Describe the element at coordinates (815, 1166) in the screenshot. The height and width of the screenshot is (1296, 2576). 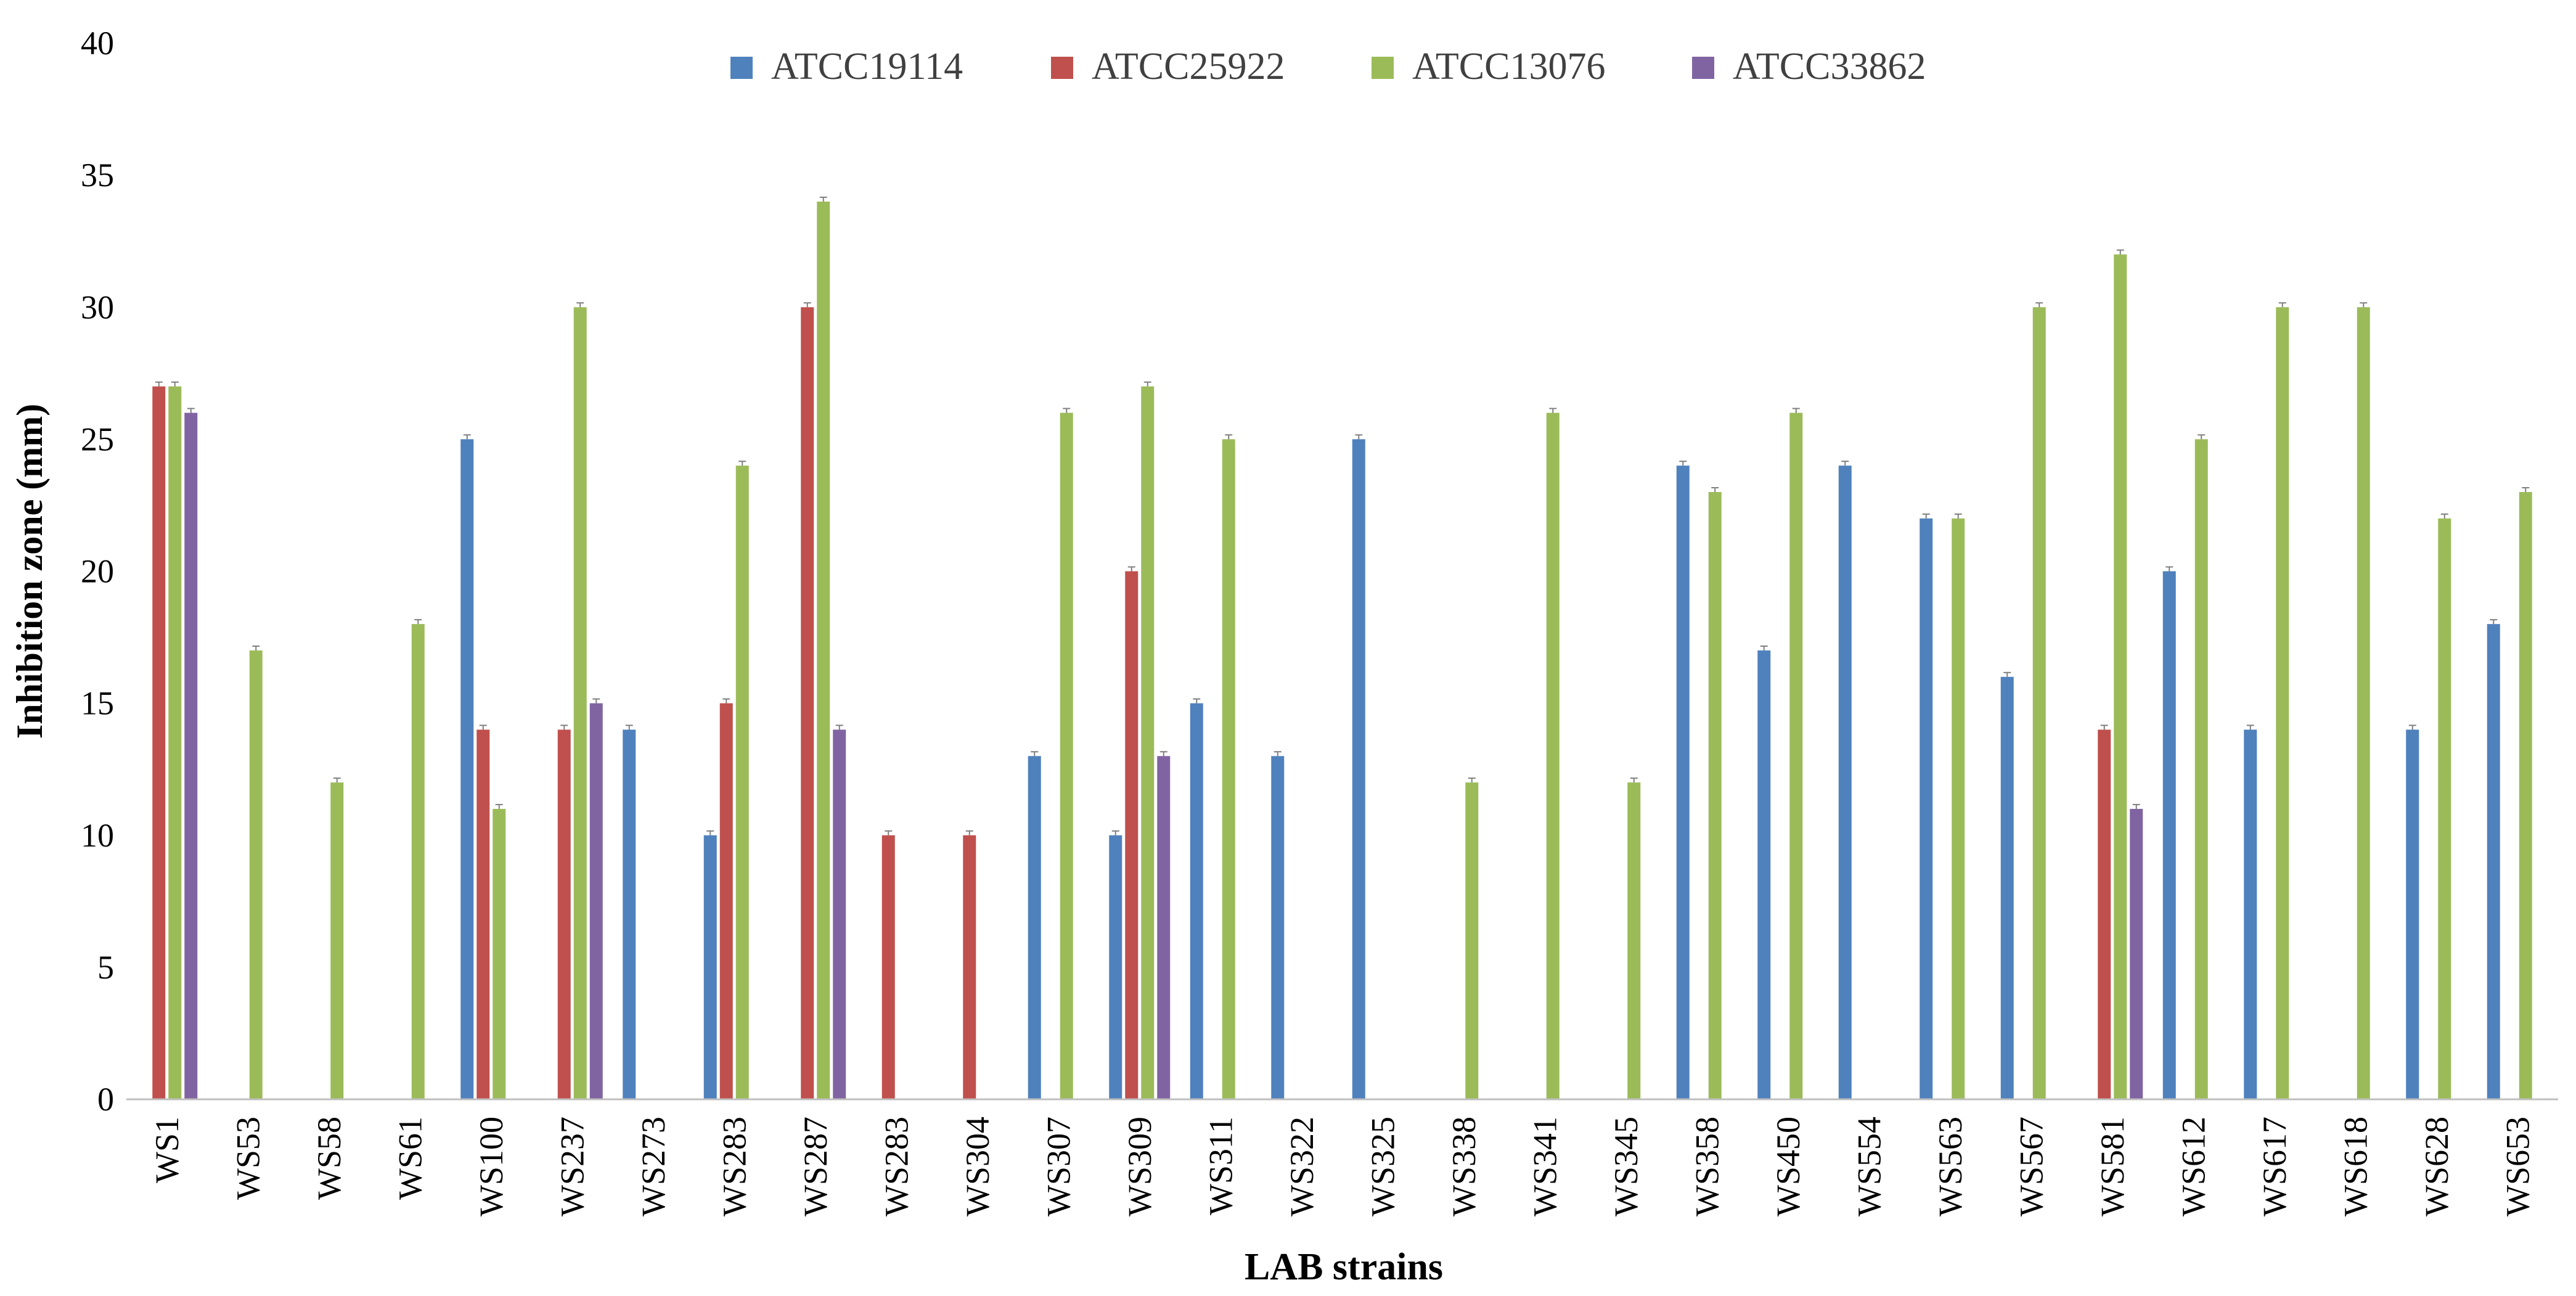
I see `x-tick-label: WS287` at that location.